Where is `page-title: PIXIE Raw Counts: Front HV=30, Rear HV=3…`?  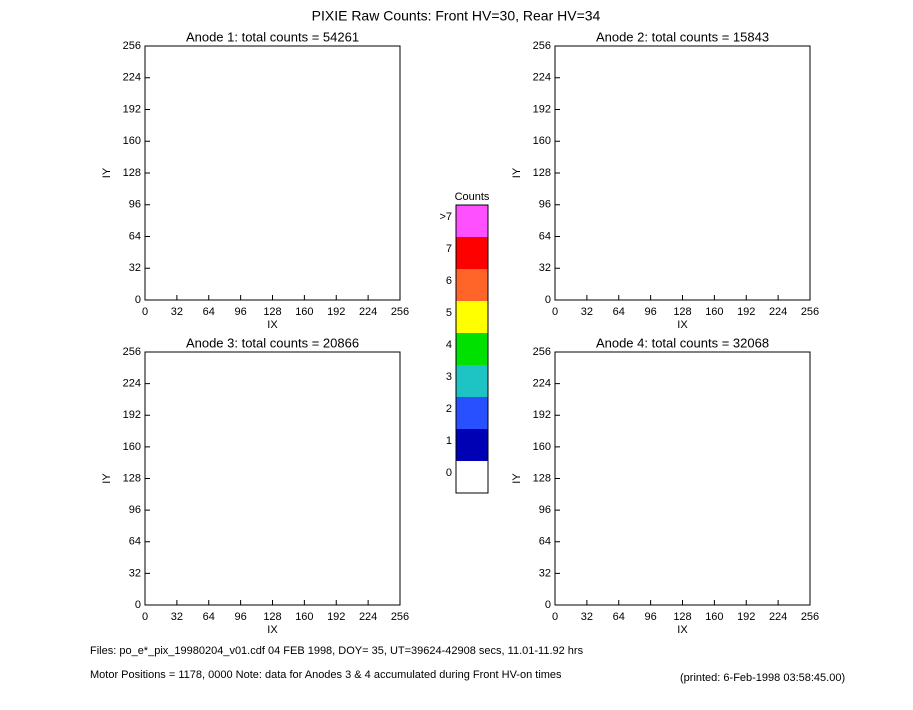
page-title: PIXIE Raw Counts: Front HV=30, Rear HV=3… is located at coordinates (456, 16).